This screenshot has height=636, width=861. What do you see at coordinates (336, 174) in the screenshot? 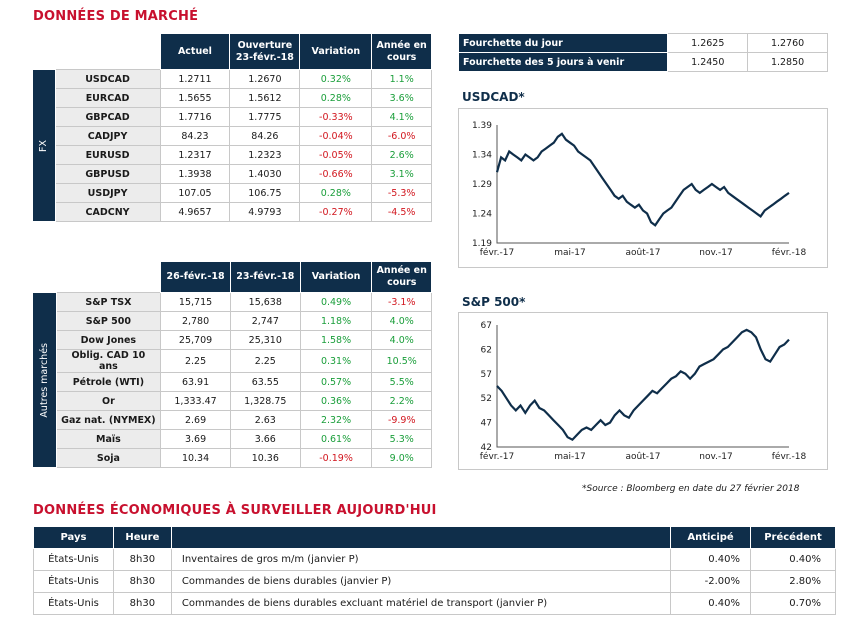
I see `row-variation: -0.66%` at bounding box center [336, 174].